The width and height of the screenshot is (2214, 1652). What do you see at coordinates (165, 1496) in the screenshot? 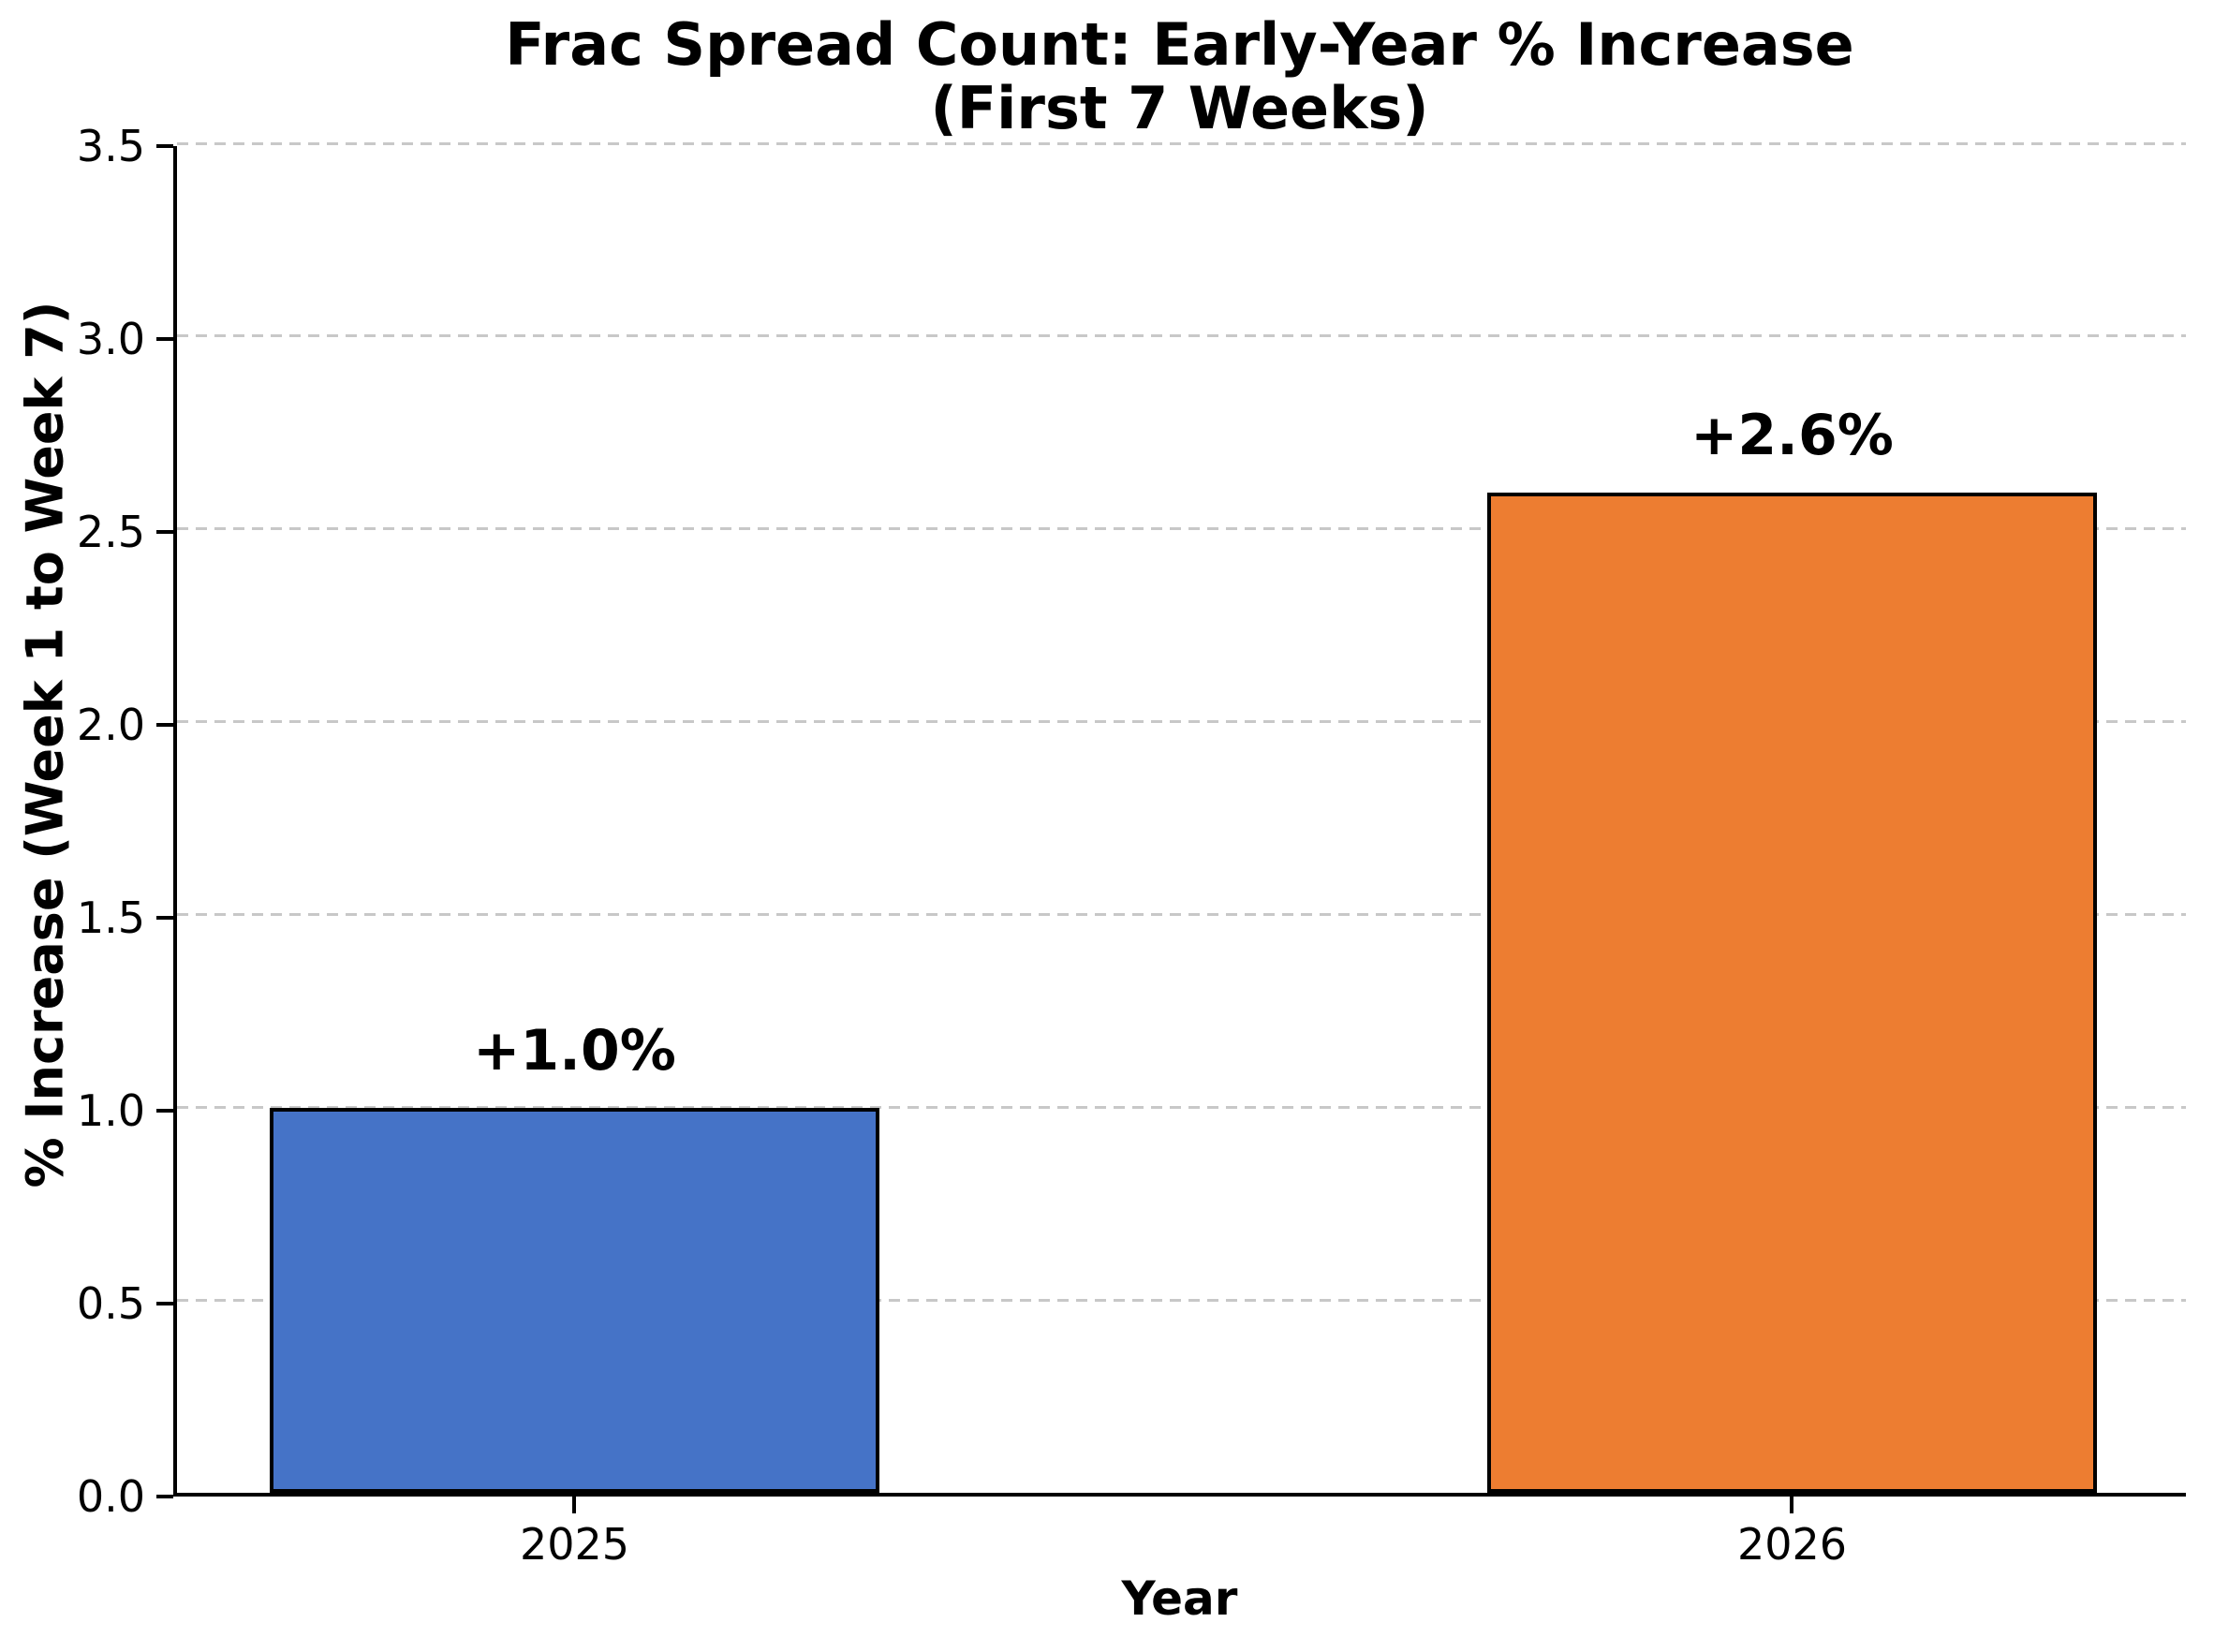
I see `y-tick-0.0` at bounding box center [165, 1496].